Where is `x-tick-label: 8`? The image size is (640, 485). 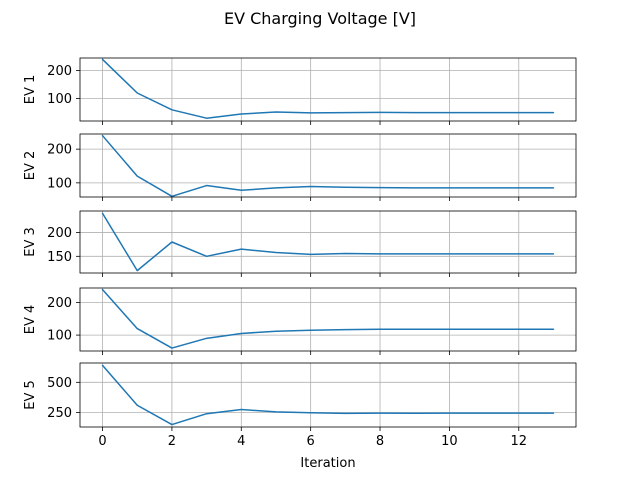
x-tick-label: 8 is located at coordinates (380, 441).